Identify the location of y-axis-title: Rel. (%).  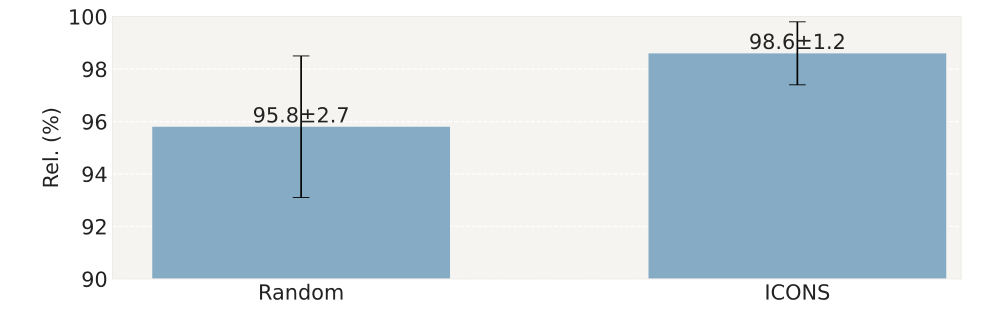
(51, 147).